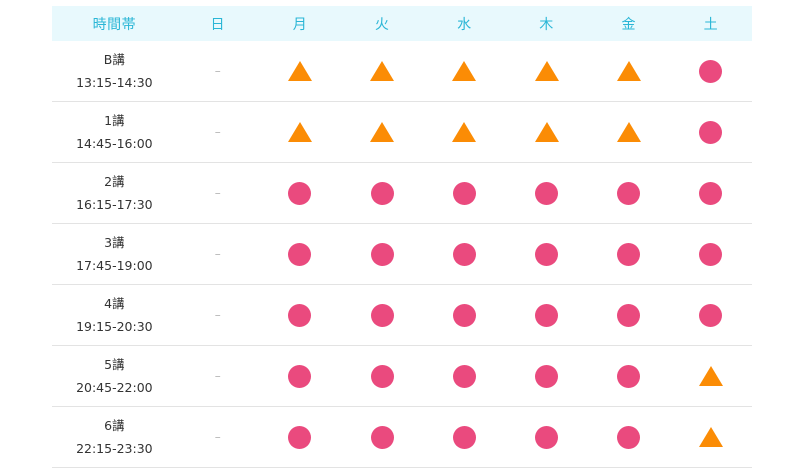 The width and height of the screenshot is (810, 473). I want to click on slot-time: 22:15-23:30, so click(114, 448).